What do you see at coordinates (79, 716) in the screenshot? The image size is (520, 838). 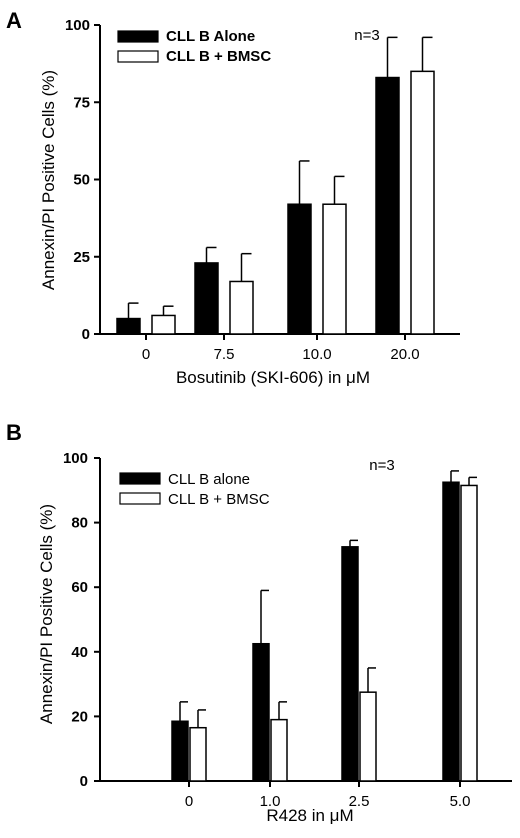 I see `y-tick-label-b: 20` at bounding box center [79, 716].